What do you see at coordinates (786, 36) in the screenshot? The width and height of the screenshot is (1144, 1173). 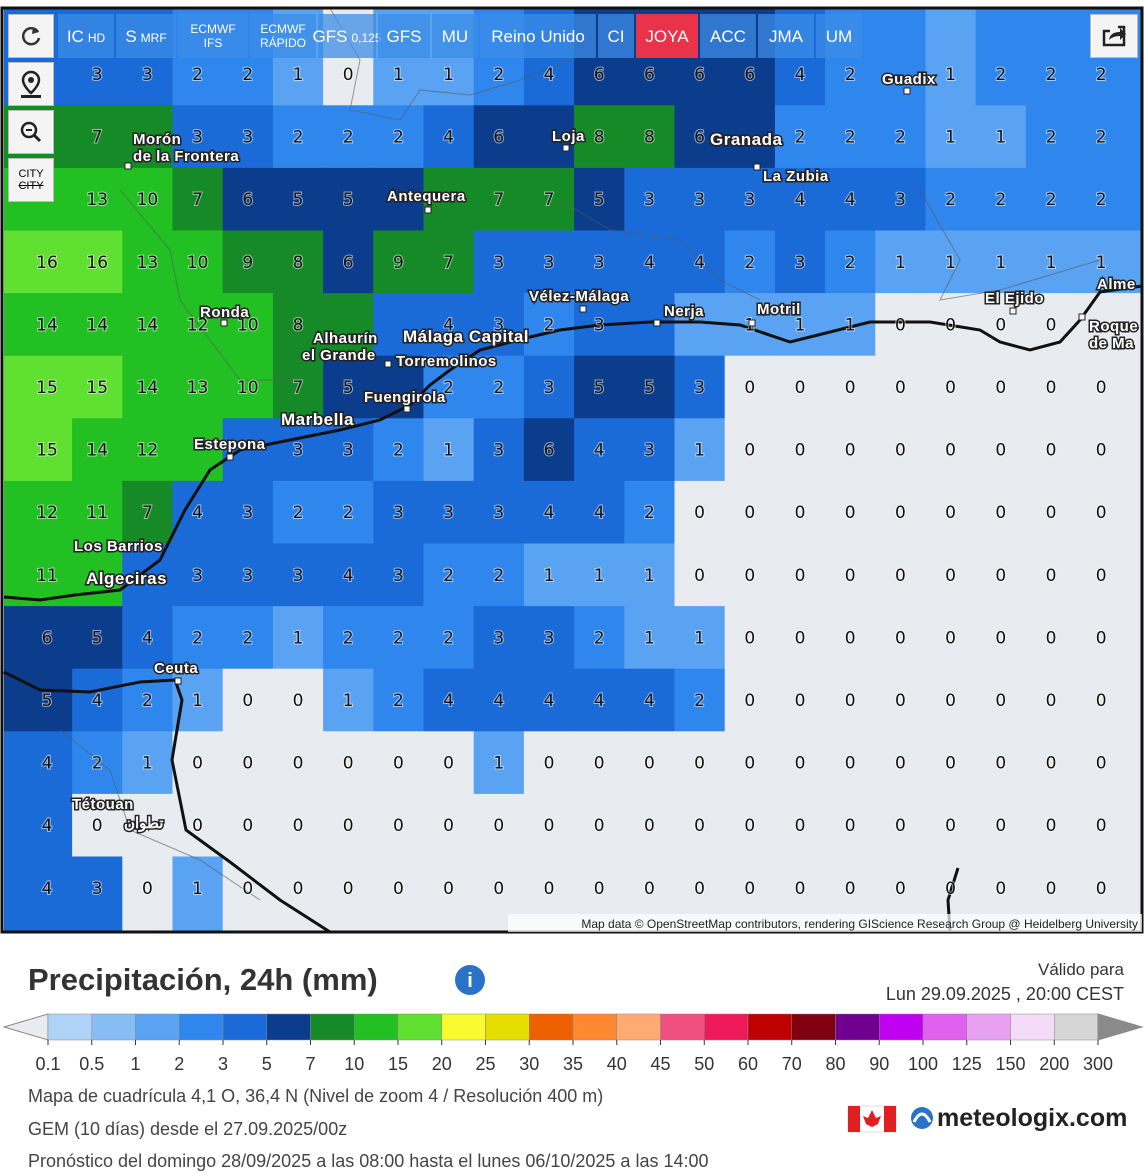 I see `model-button: JMA` at bounding box center [786, 36].